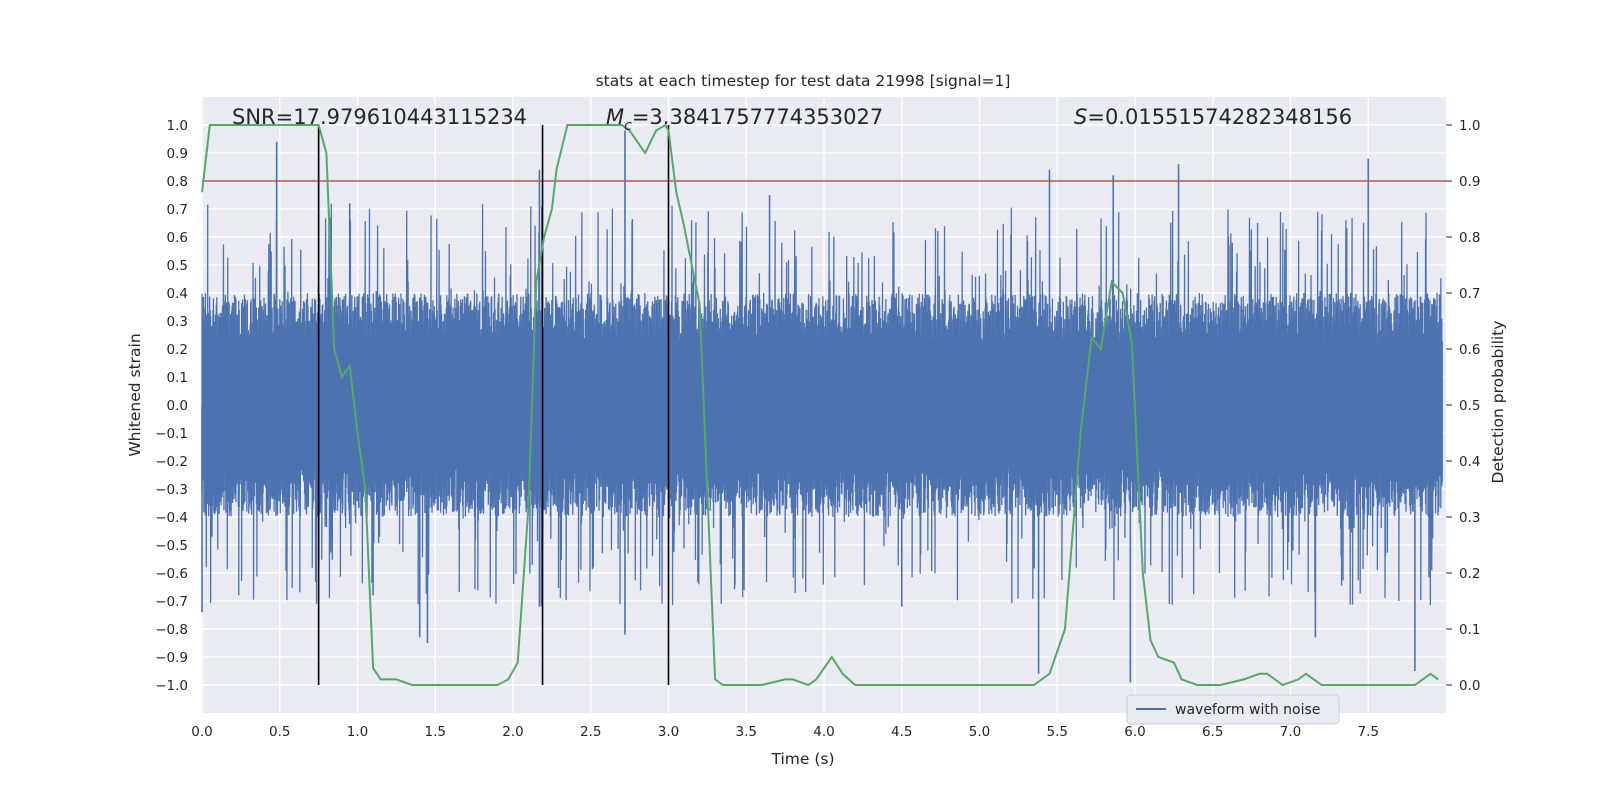 This screenshot has height=800, width=1600. What do you see at coordinates (615, 117) in the screenshot?
I see `mc-symbol: M` at bounding box center [615, 117].